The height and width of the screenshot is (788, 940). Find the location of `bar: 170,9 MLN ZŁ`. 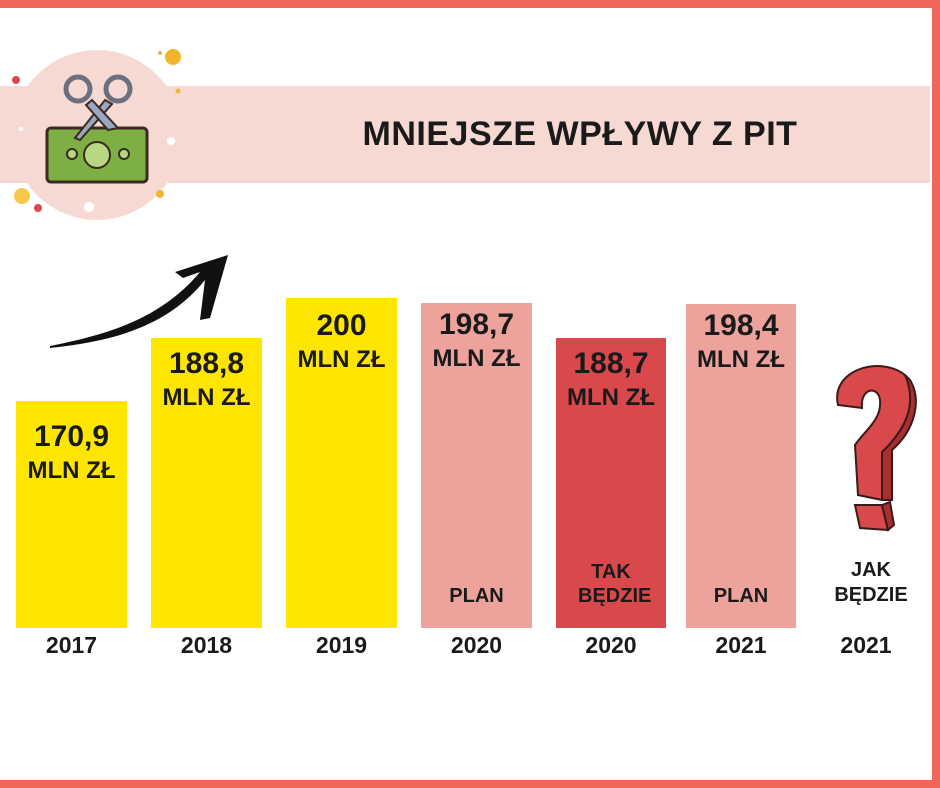

bar: 170,9 MLN ZŁ is located at coordinates (71, 514).